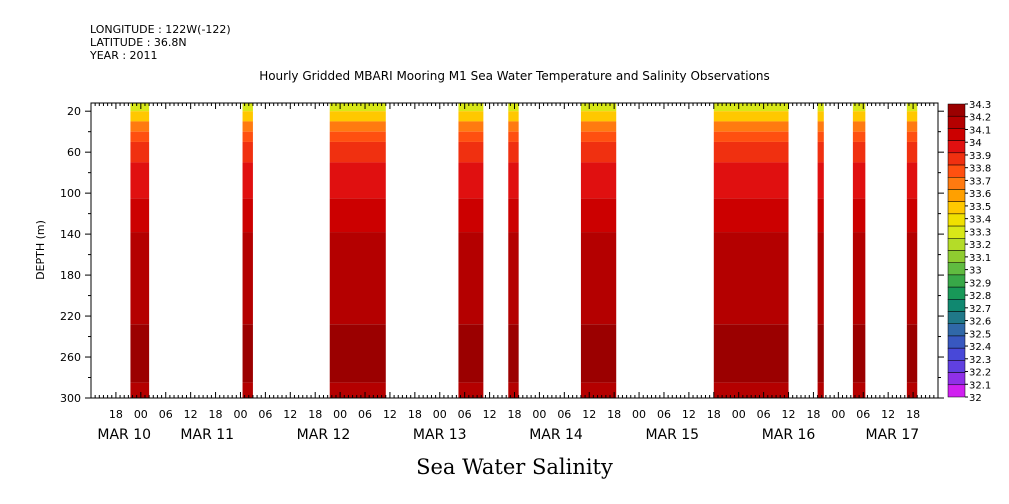 This screenshot has height=504, width=1009. Describe the element at coordinates (980, 347) in the screenshot. I see `colorbar-label: 32.4` at that location.